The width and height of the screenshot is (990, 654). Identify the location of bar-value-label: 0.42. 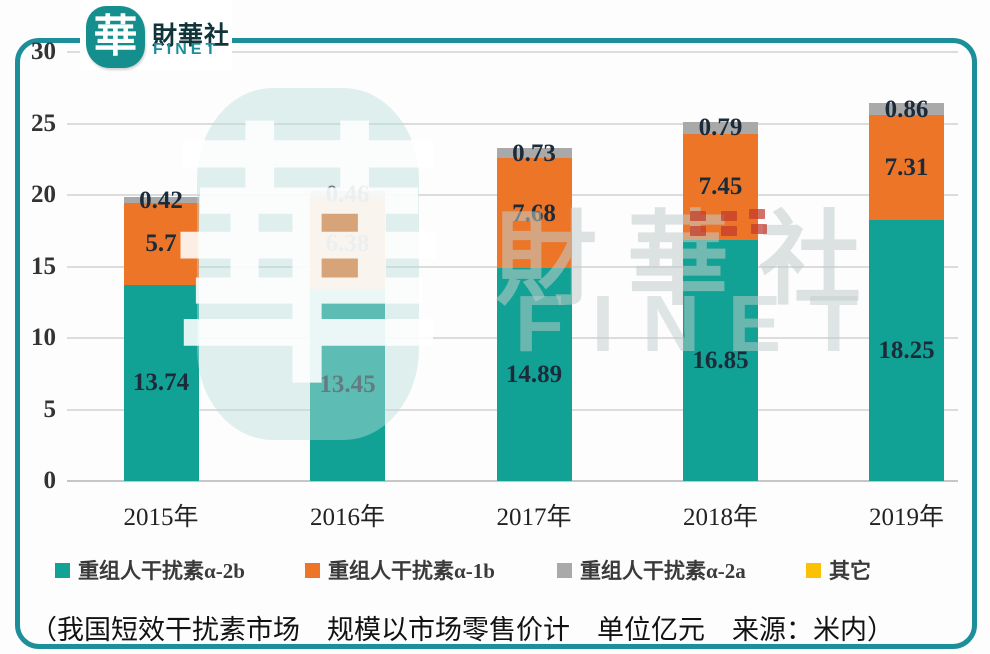
(161, 200).